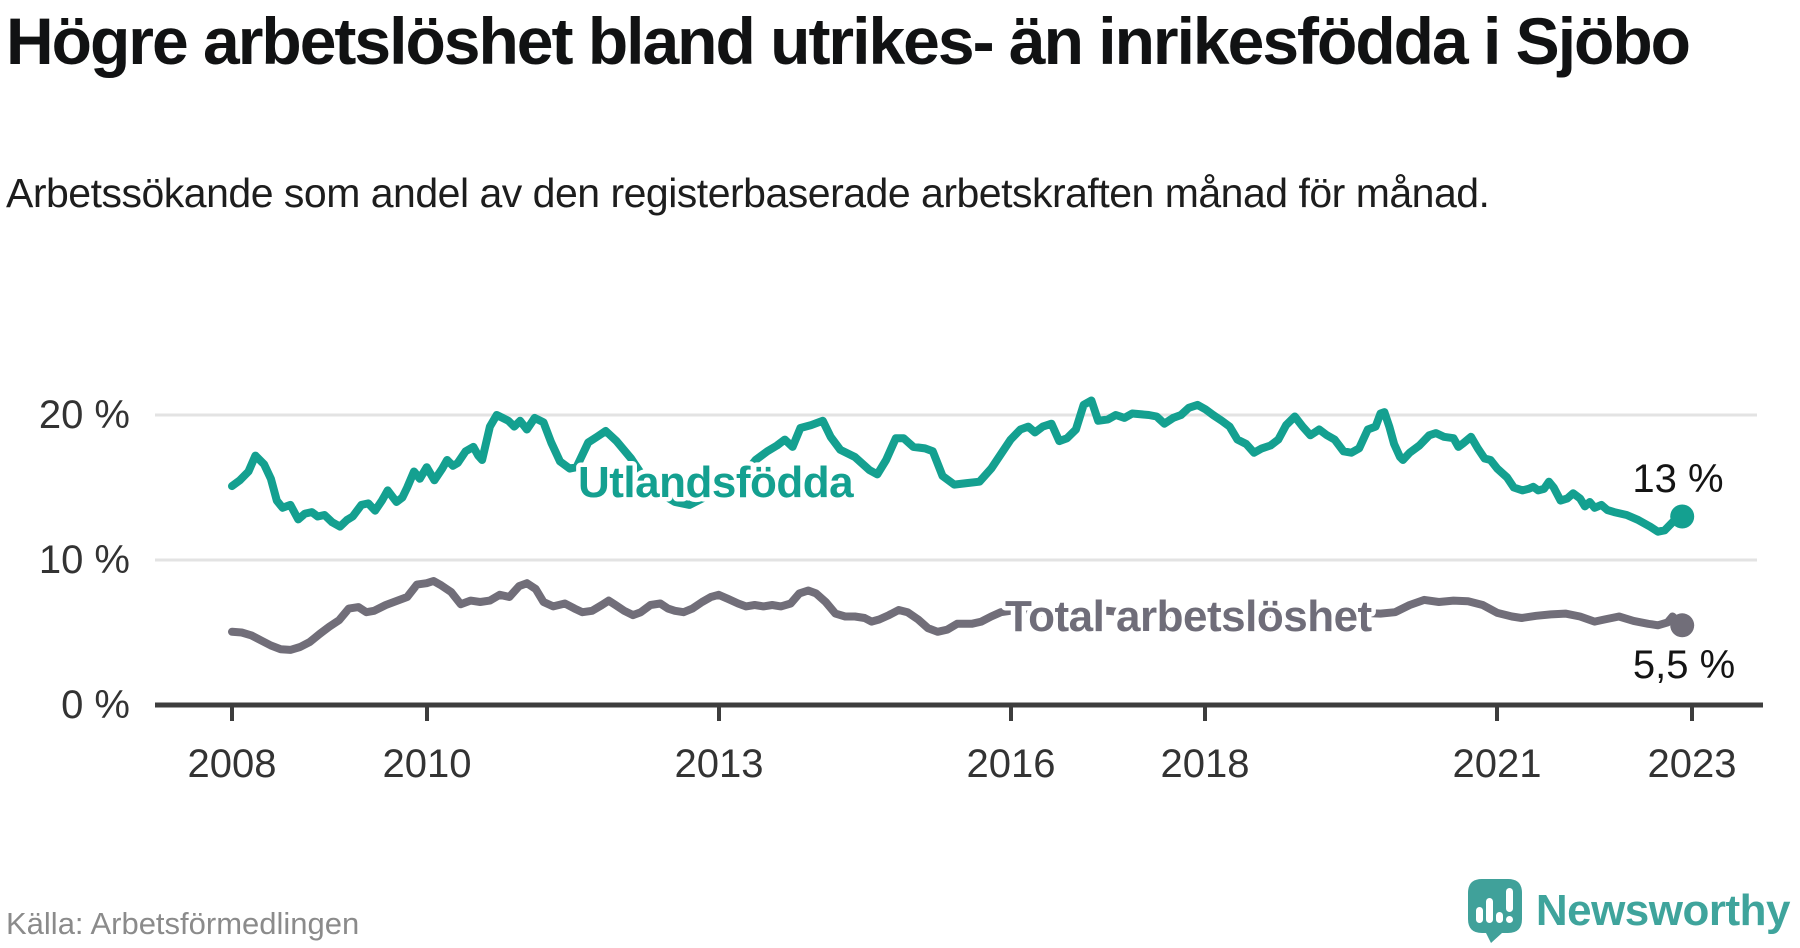 The width and height of the screenshot is (1800, 948). What do you see at coordinates (1663, 910) in the screenshot?
I see `newsworthy-wordmark: Newsworthy` at bounding box center [1663, 910].